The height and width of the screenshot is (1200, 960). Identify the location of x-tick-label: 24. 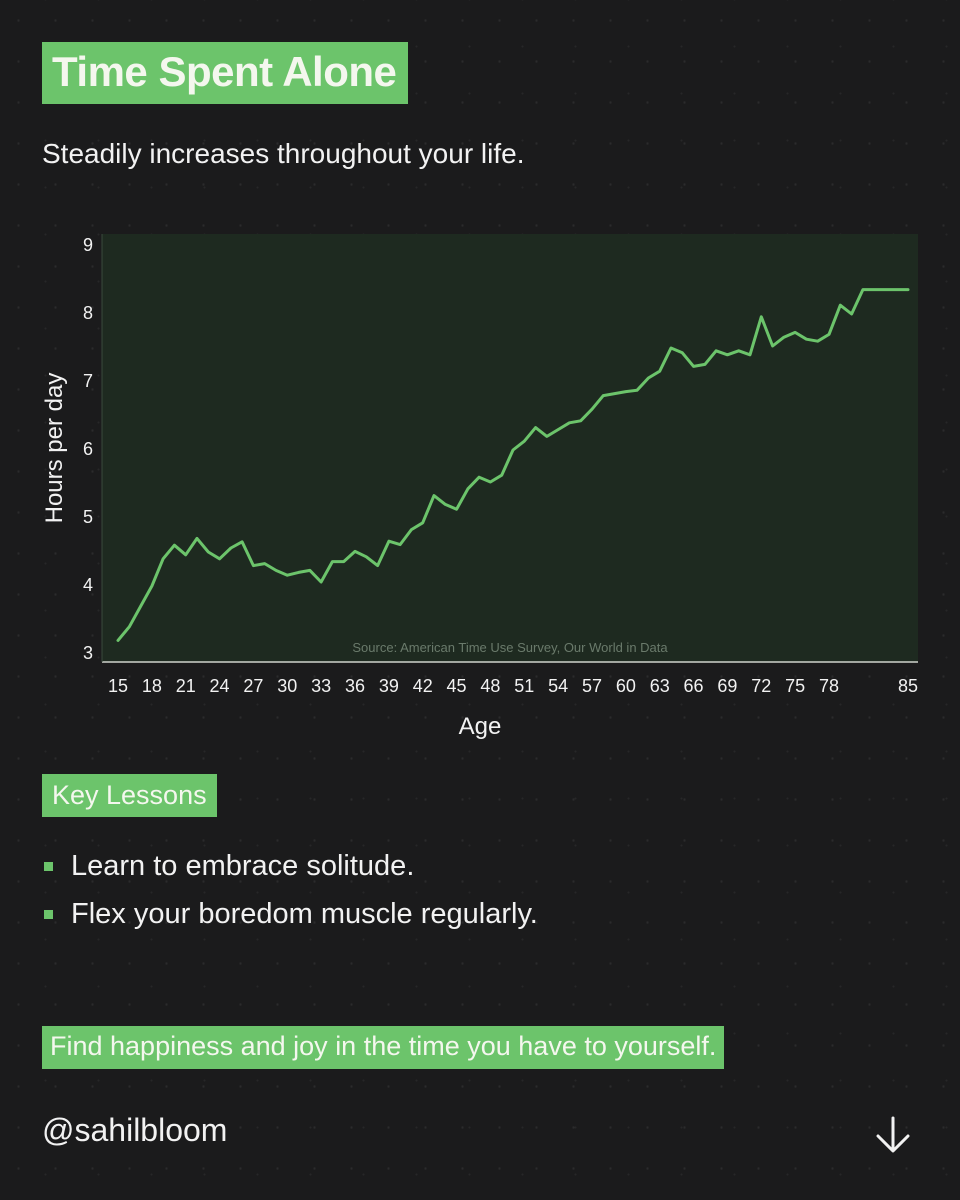
(220, 686).